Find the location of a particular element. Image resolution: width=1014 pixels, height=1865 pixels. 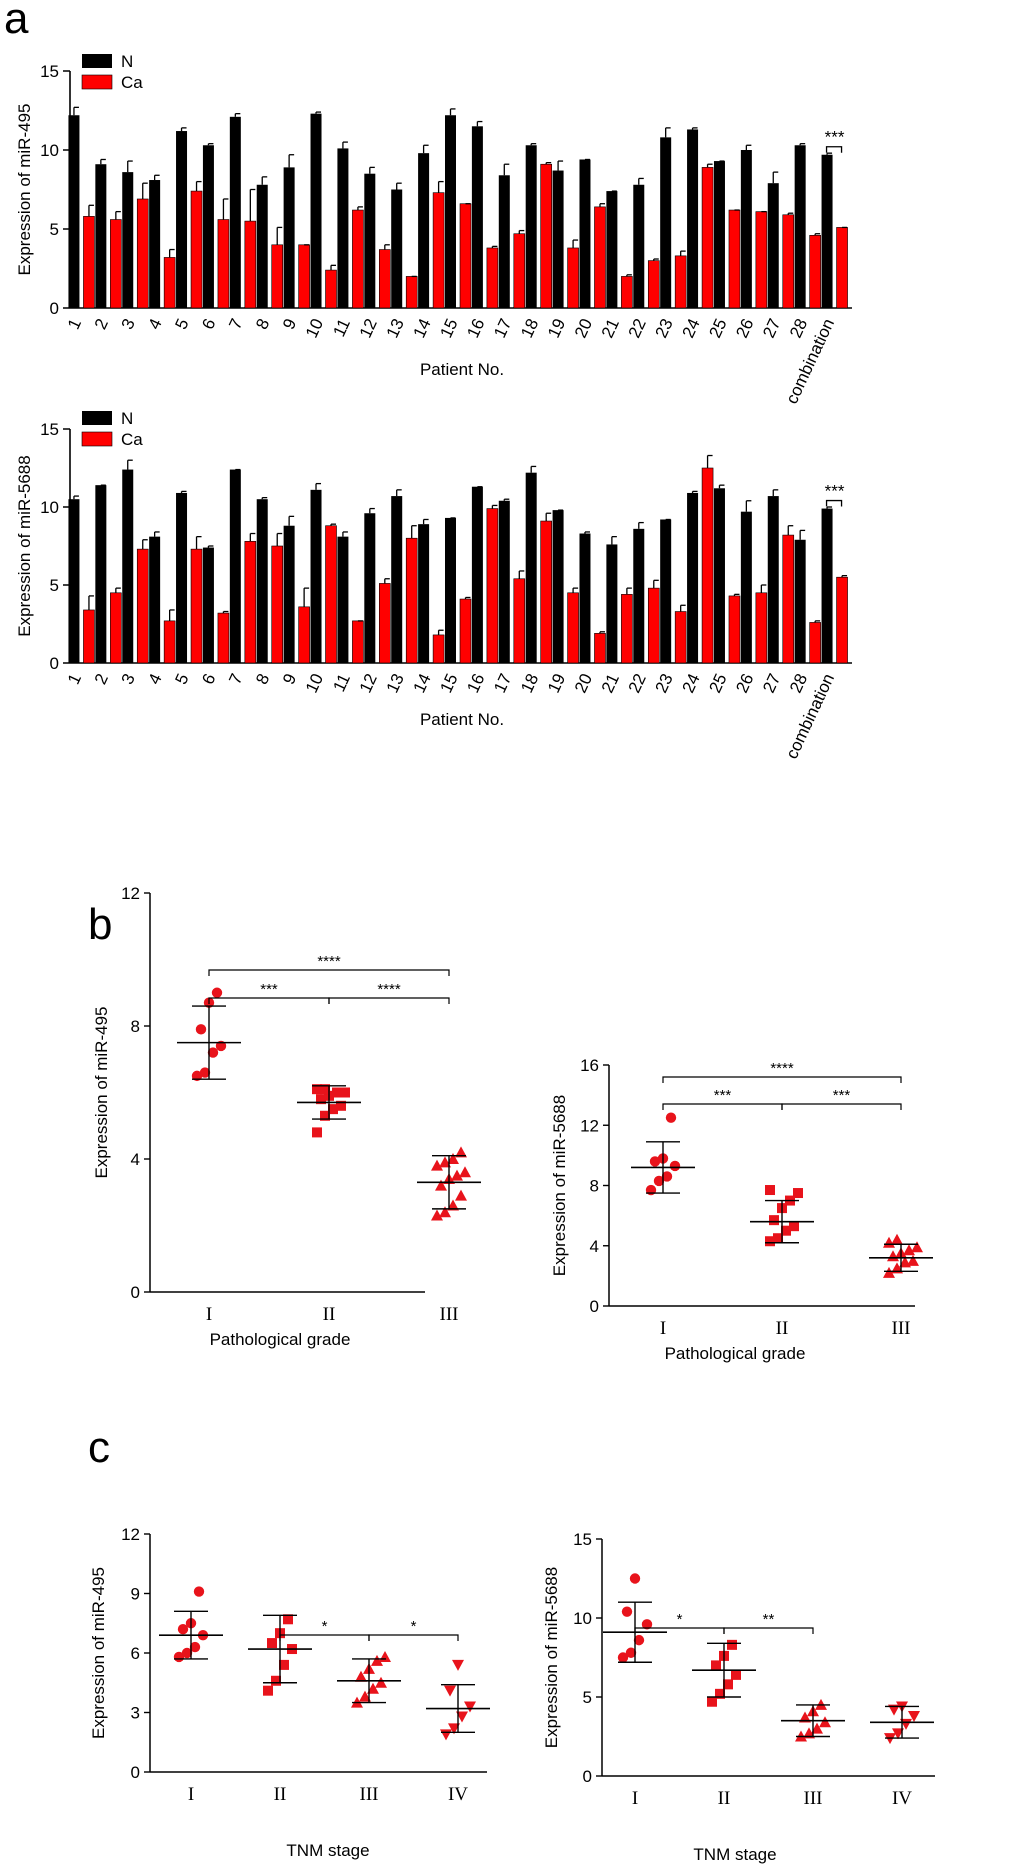

x-axis-title: TNM stage is located at coordinates (327, 1850).